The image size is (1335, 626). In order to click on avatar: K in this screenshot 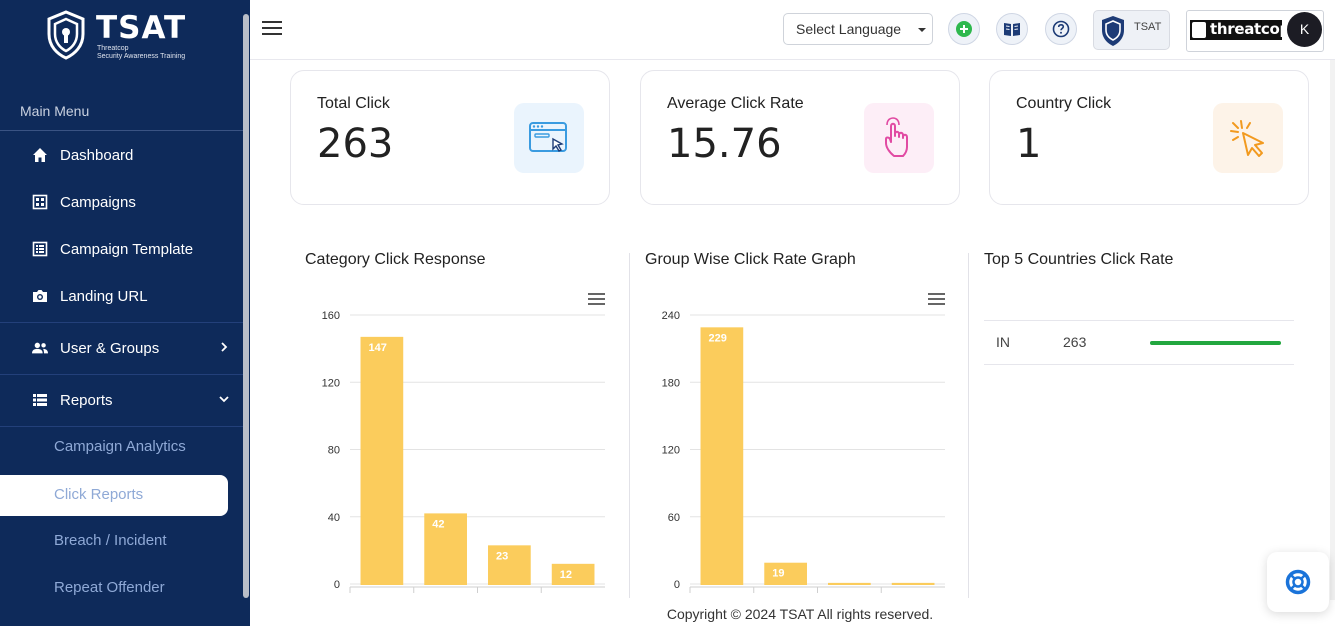, I will do `click(1304, 29)`.